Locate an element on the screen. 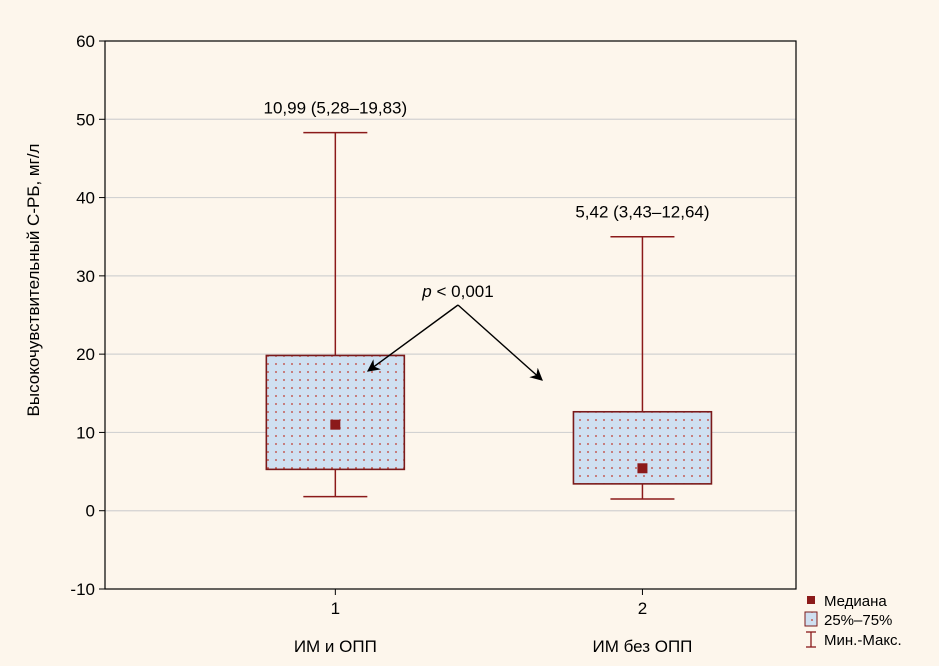 The height and width of the screenshot is (666, 939). x-category-label: ИМ без ОПП is located at coordinates (642, 646).